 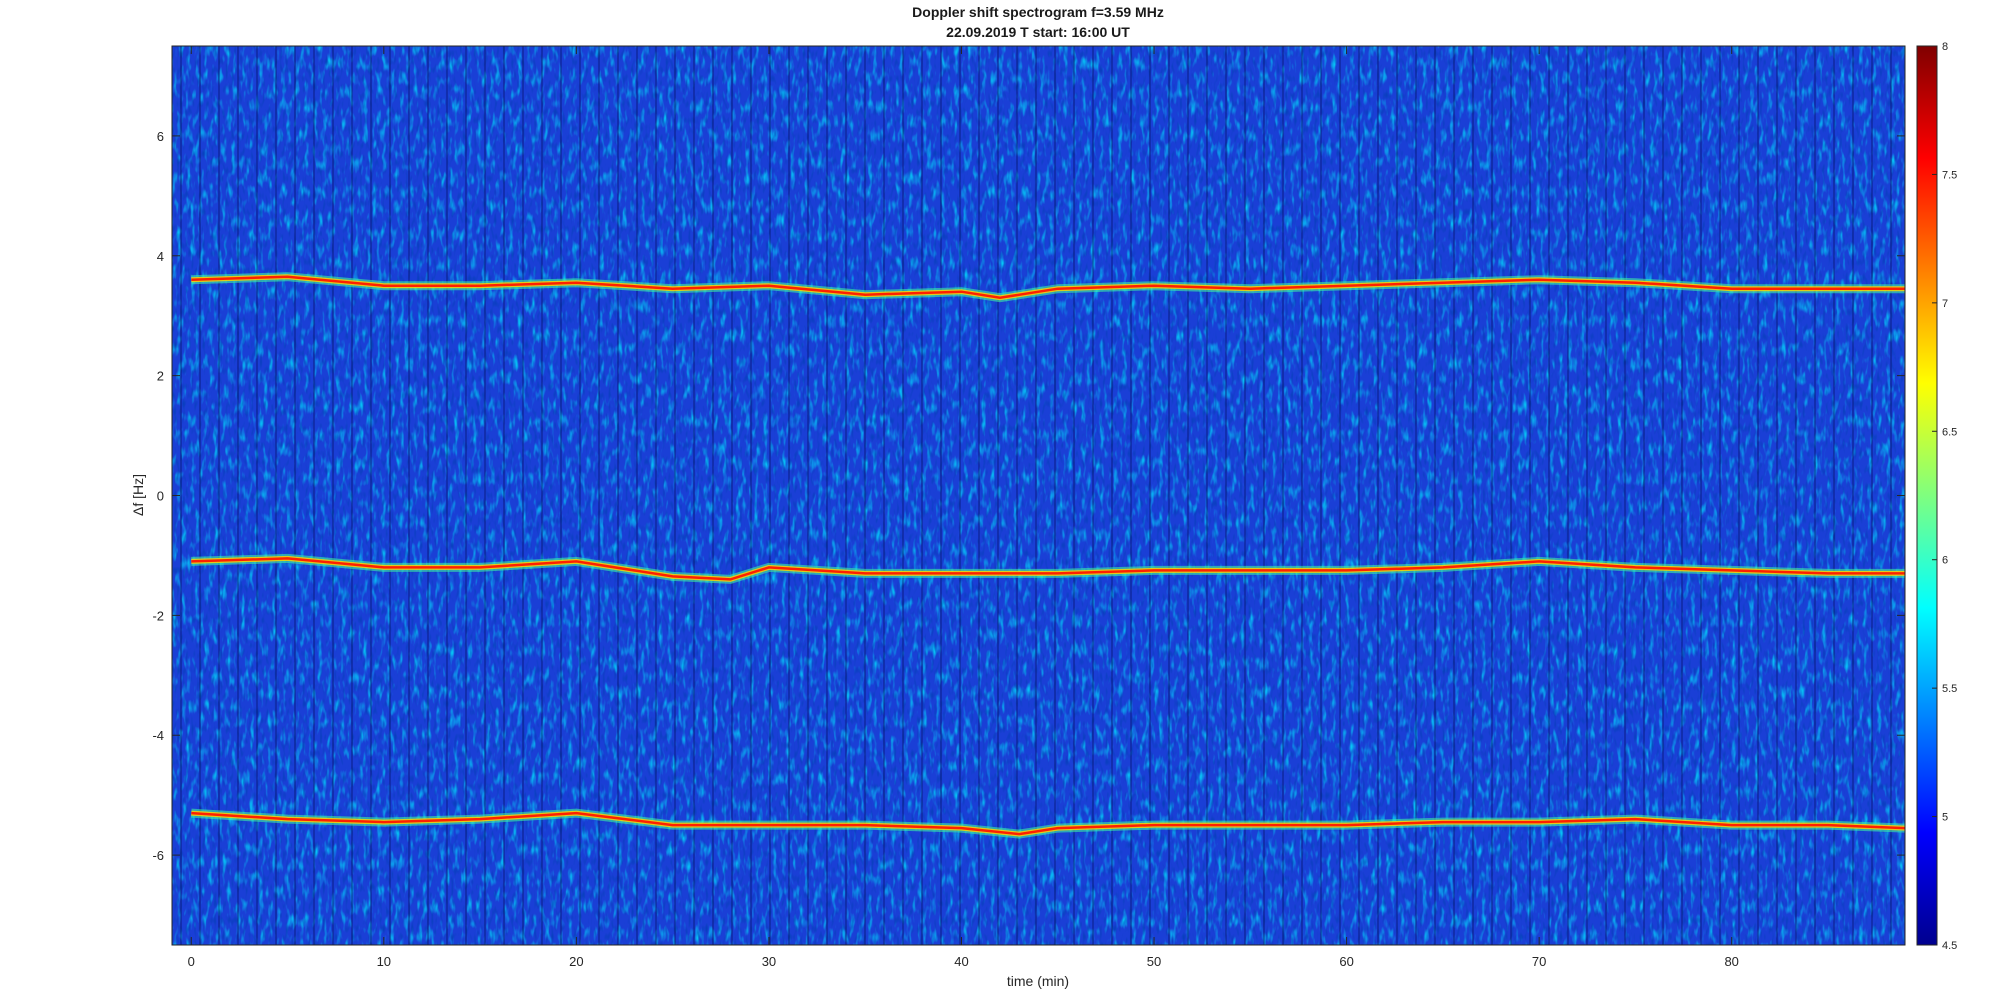 I want to click on colorbar-tick-label: 5, so click(x=1945, y=818).